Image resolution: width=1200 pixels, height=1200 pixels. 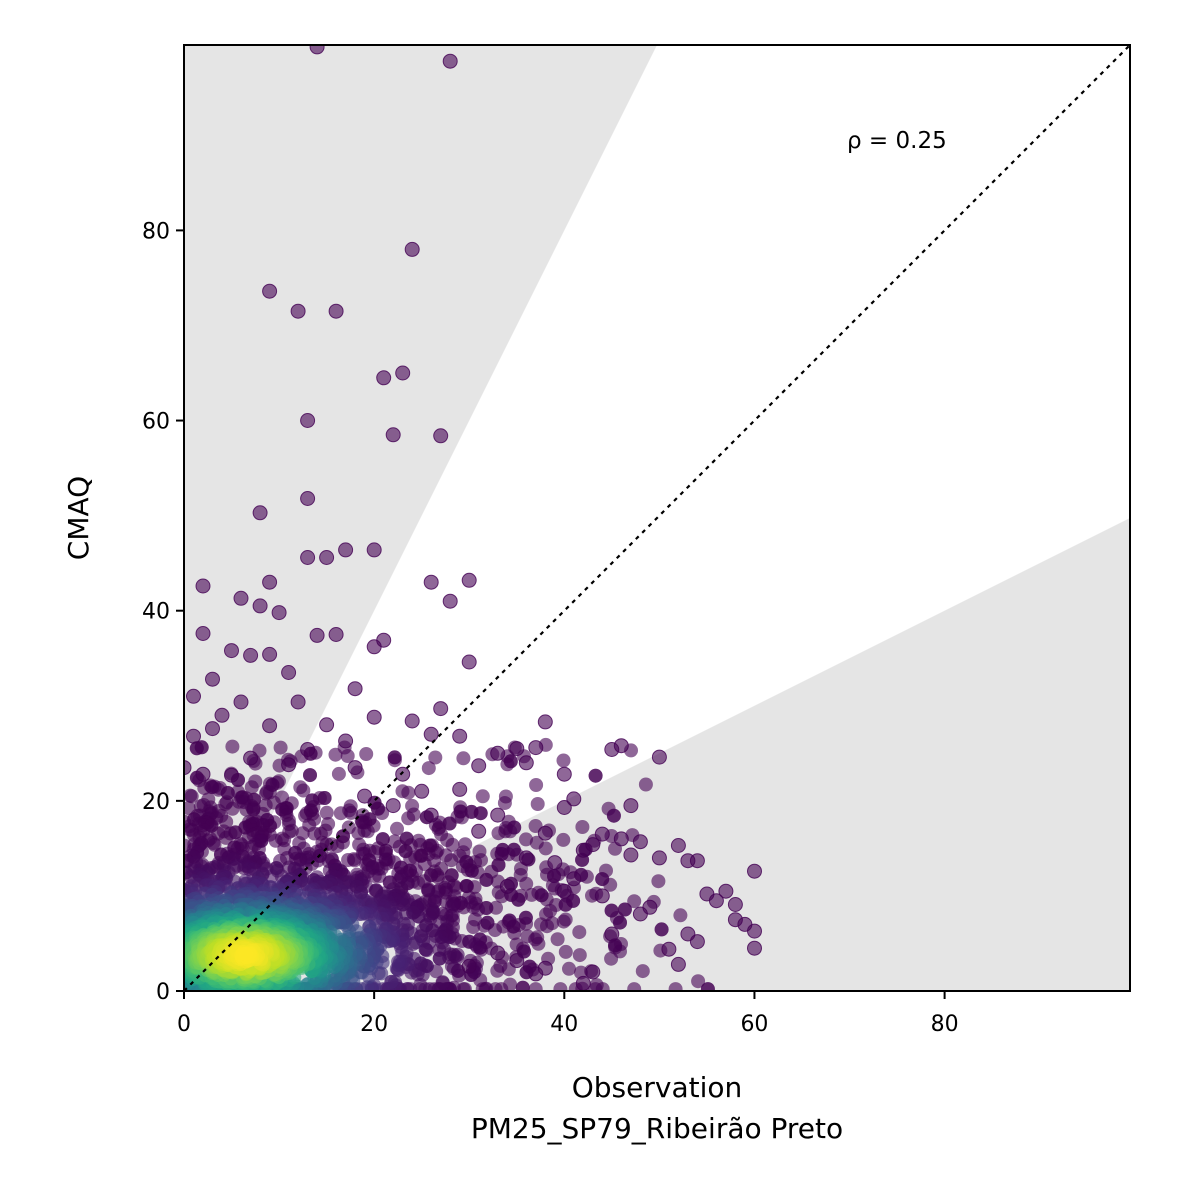 What do you see at coordinates (657, 1128) in the screenshot?
I see `x-axis-subtitle: PM25_SP79_Ribeirão Preto` at bounding box center [657, 1128].